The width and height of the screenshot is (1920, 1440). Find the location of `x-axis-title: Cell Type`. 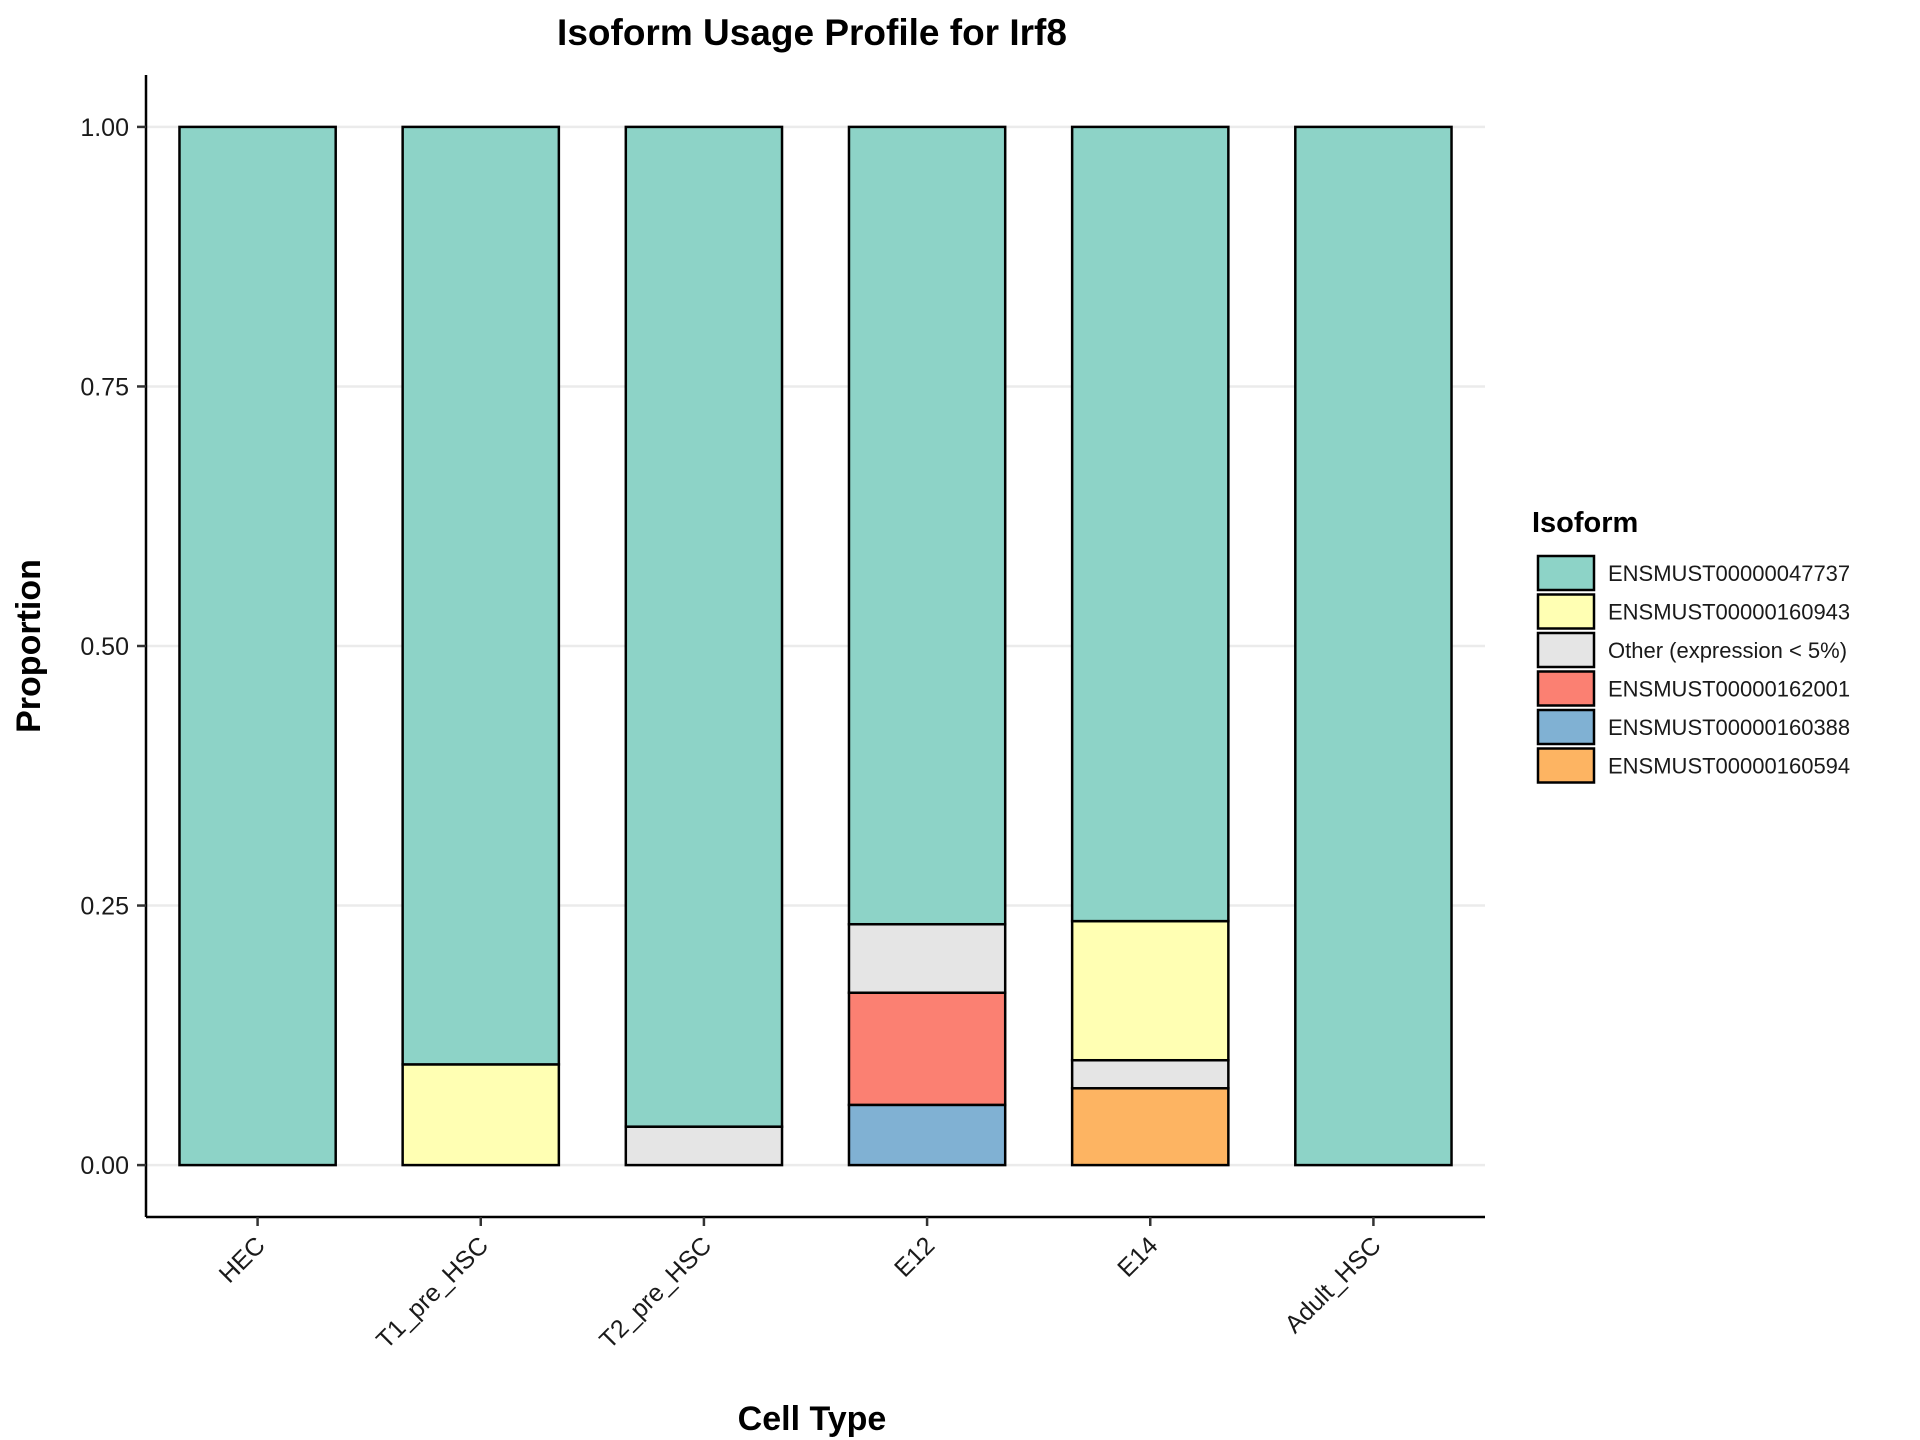

x-axis-title: Cell Type is located at coordinates (812, 1419).